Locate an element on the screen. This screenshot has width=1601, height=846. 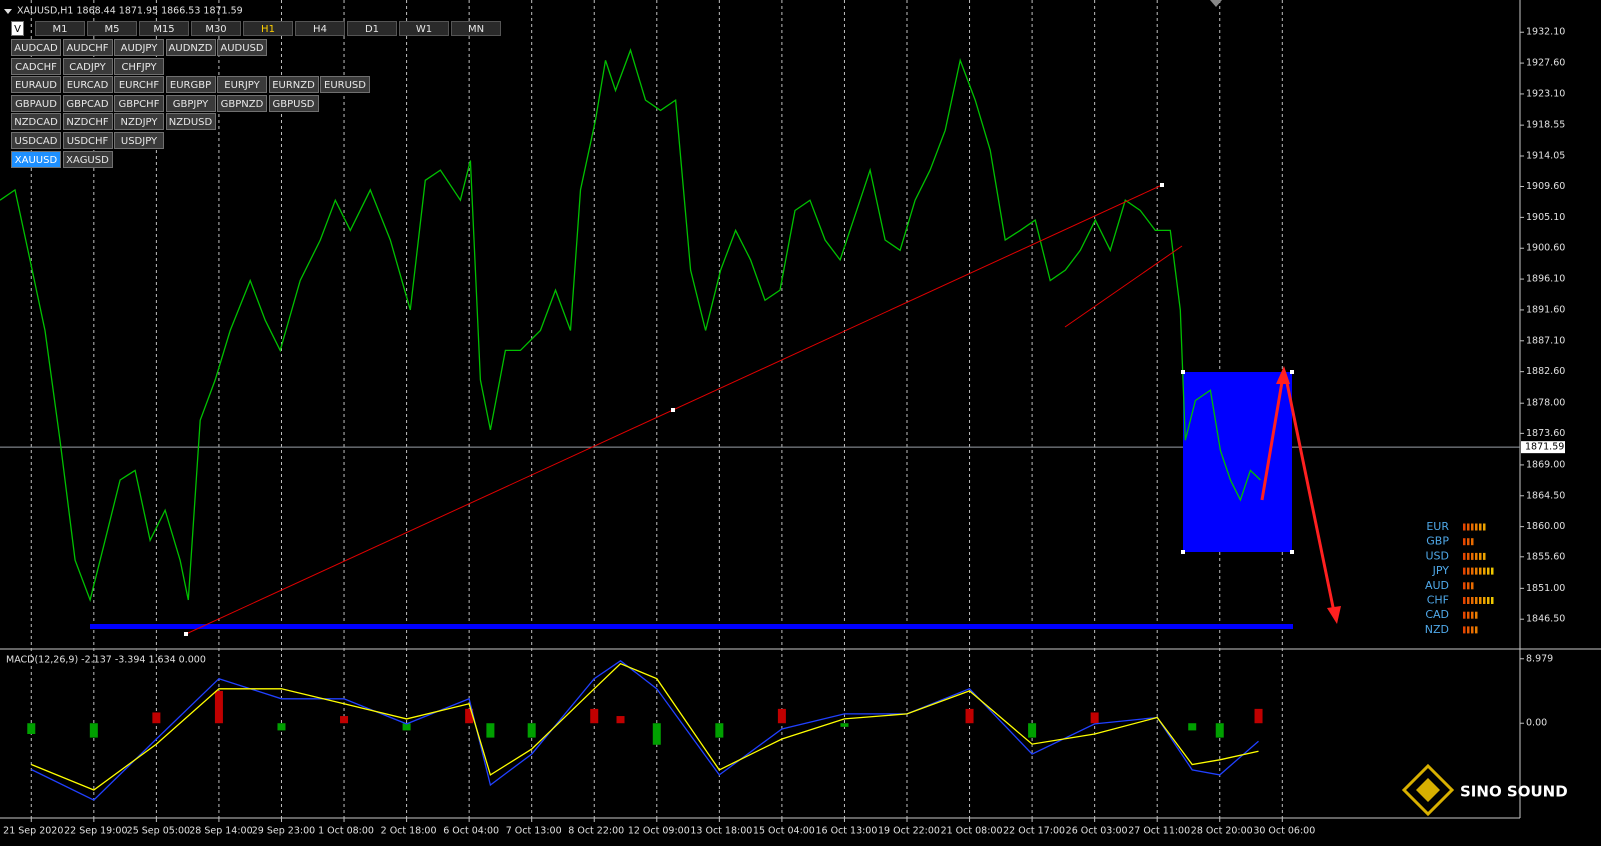
currency-label: NZD is located at coordinates (1437, 629).